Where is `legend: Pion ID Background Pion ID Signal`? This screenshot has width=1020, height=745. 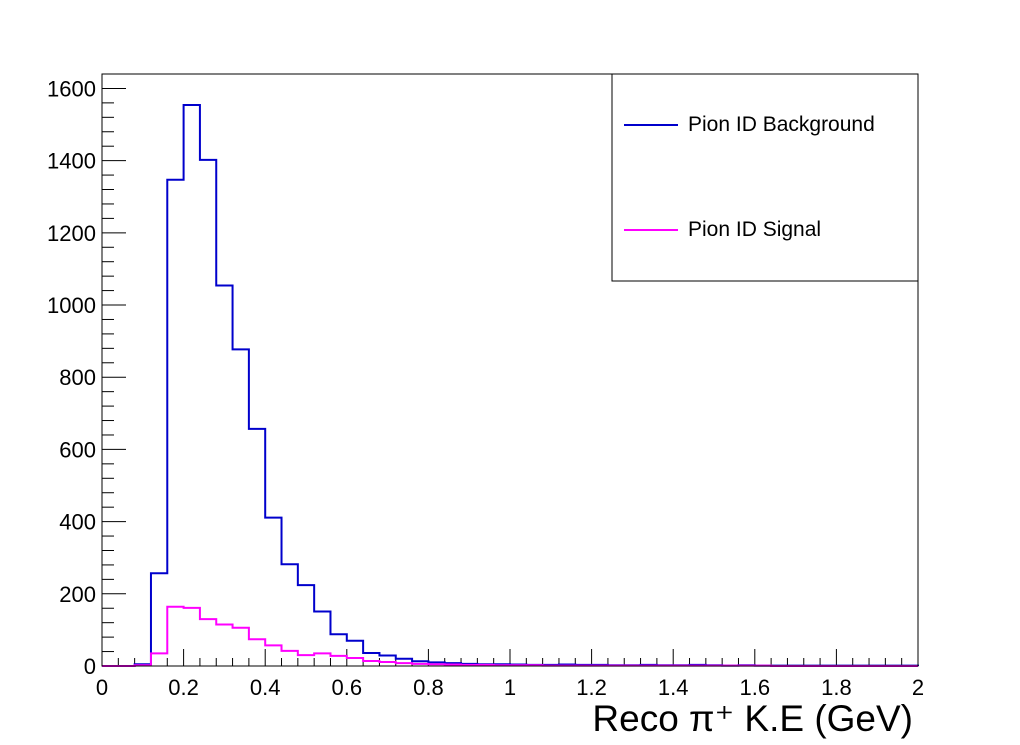
legend: Pion ID Background Pion ID Signal is located at coordinates (765, 177).